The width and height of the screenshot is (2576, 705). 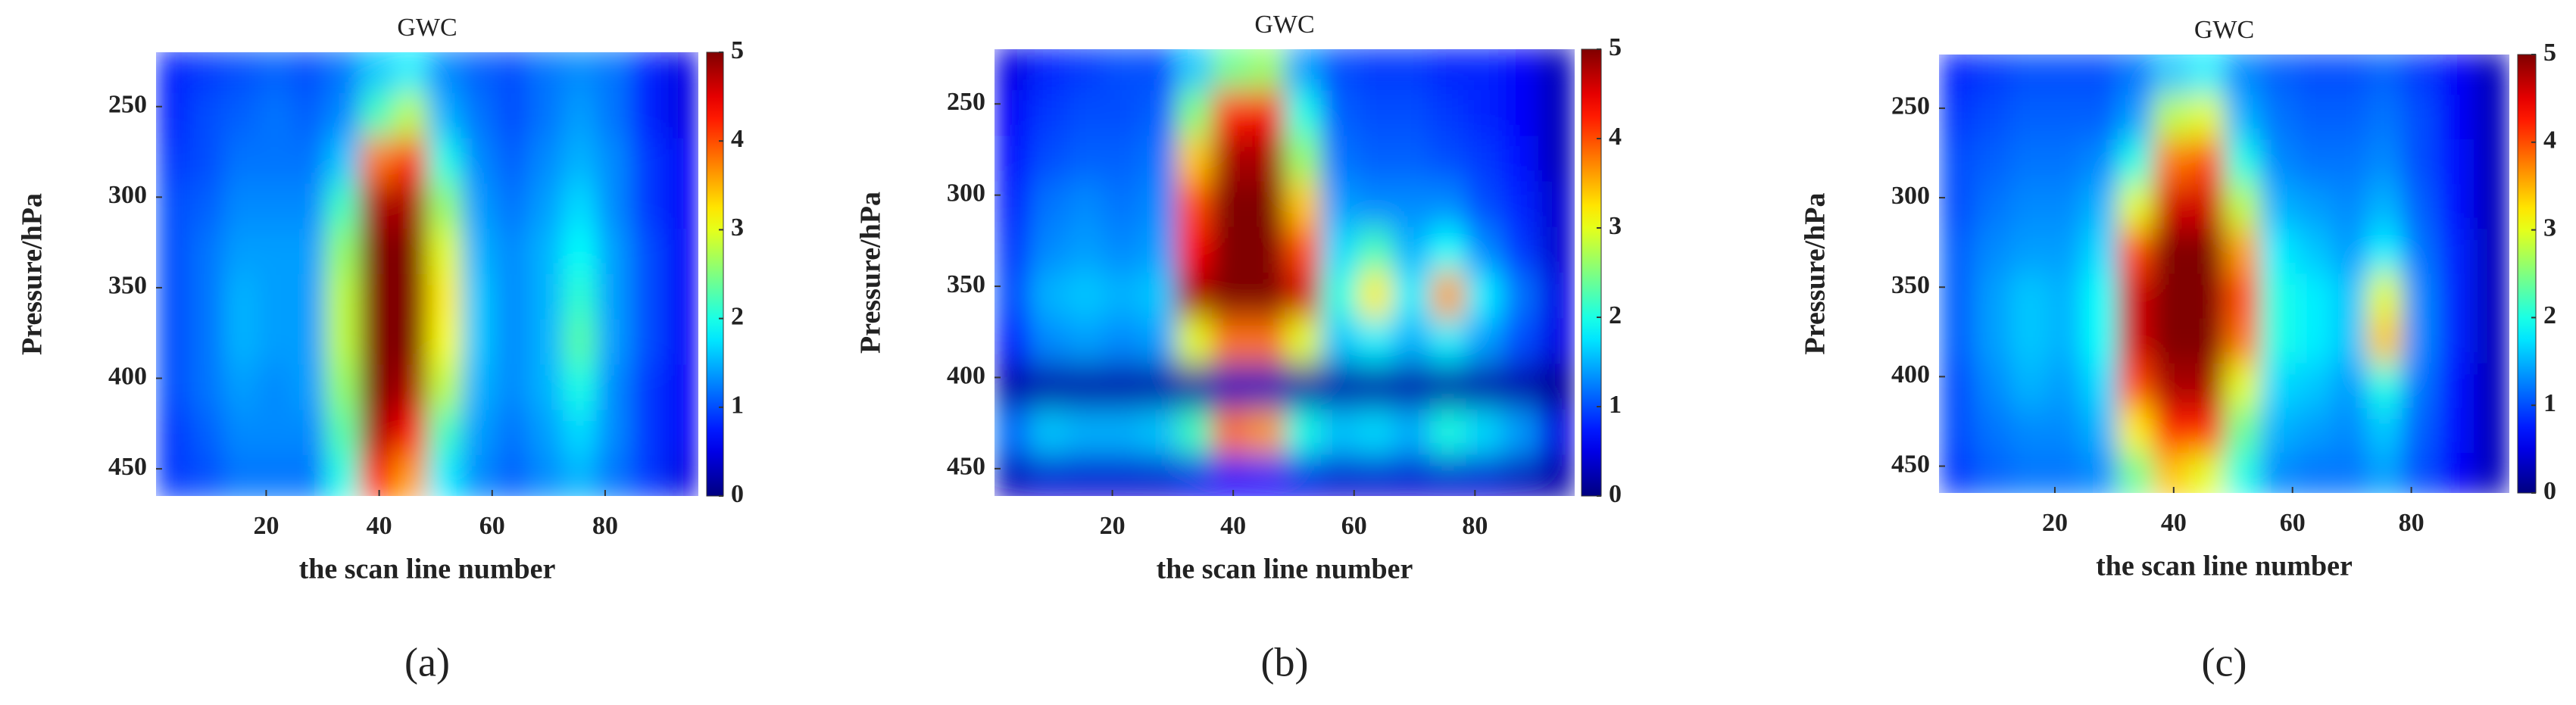 What do you see at coordinates (1615, 47) in the screenshot?
I see `colorbar-tick-label: 5` at bounding box center [1615, 47].